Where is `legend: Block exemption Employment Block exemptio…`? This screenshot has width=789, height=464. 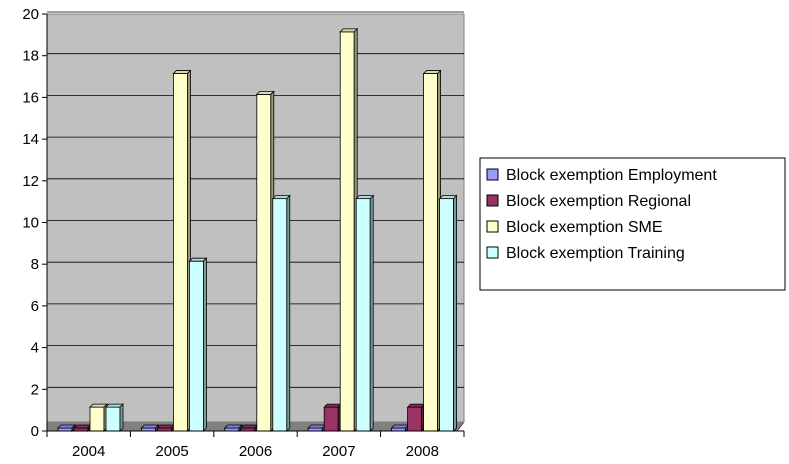 legend: Block exemption Employment Block exemptio… is located at coordinates (632, 224).